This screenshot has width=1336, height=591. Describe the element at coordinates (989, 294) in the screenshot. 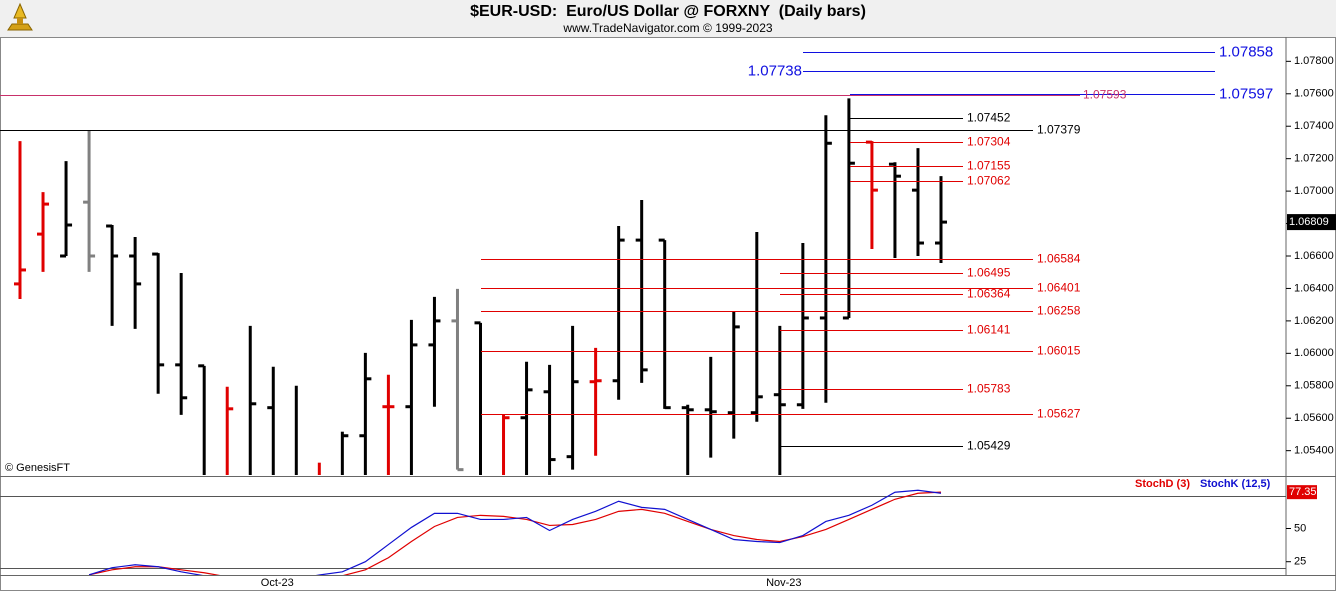

I see `level-label: 1.06364` at that location.